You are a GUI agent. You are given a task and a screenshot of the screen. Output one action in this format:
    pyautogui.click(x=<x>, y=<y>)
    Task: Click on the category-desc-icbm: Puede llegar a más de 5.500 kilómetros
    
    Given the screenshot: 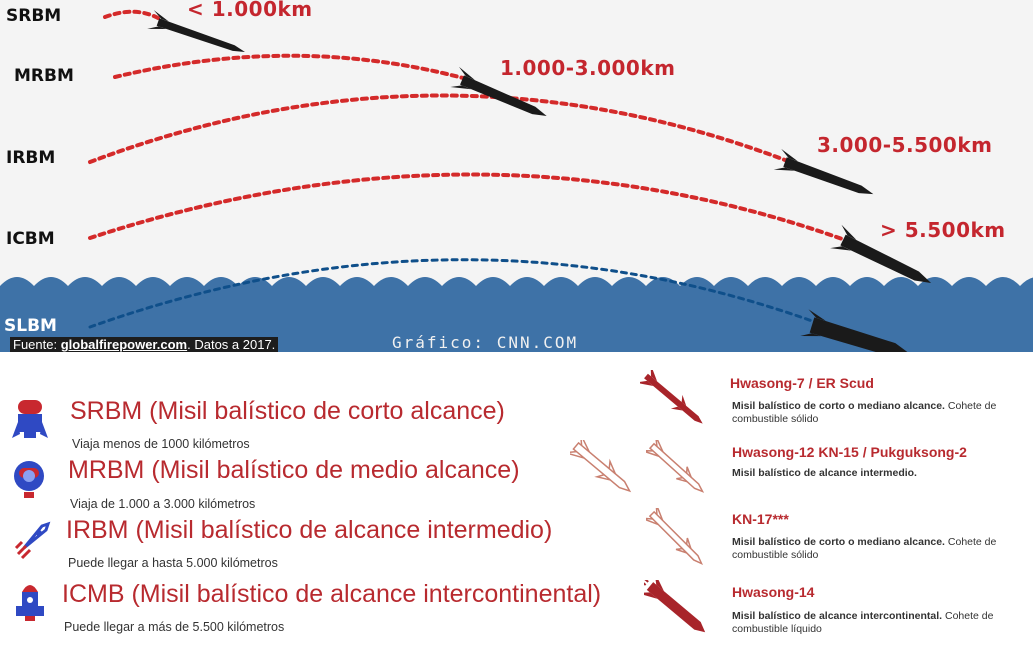 What is the action you would take?
    pyautogui.click(x=174, y=627)
    